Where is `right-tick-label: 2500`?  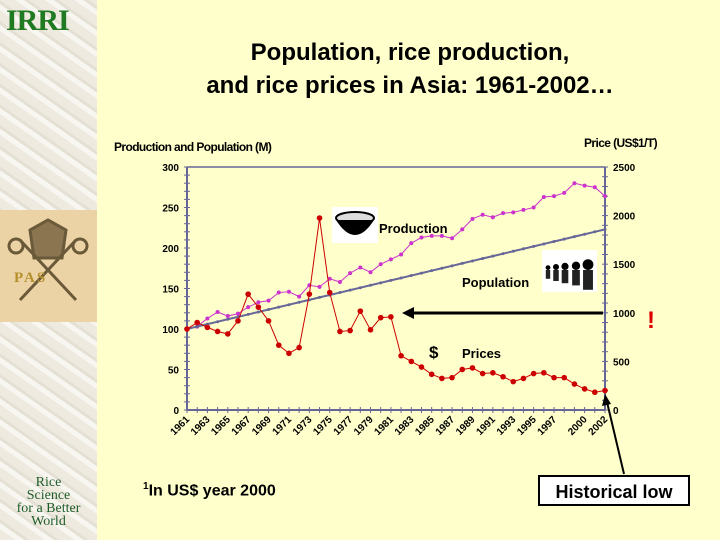 right-tick-label: 2500 is located at coordinates (624, 168).